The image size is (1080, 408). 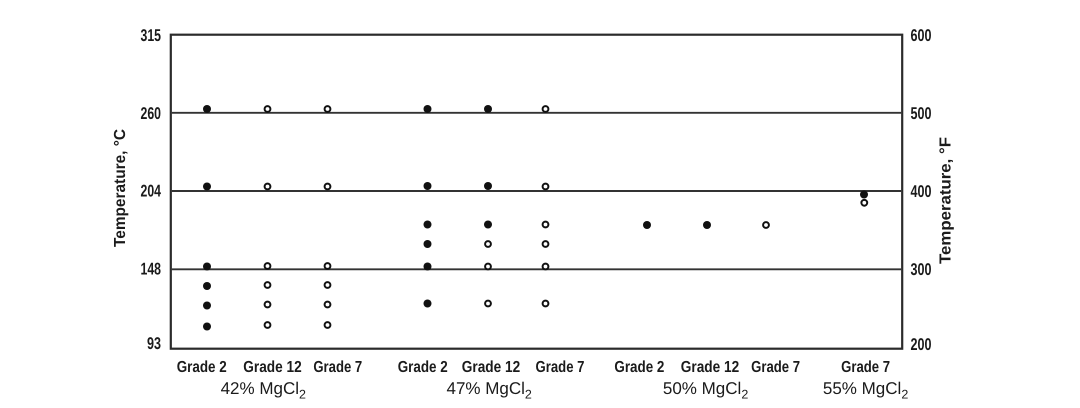 I want to click on svg-text: 93, so click(x=154, y=343).